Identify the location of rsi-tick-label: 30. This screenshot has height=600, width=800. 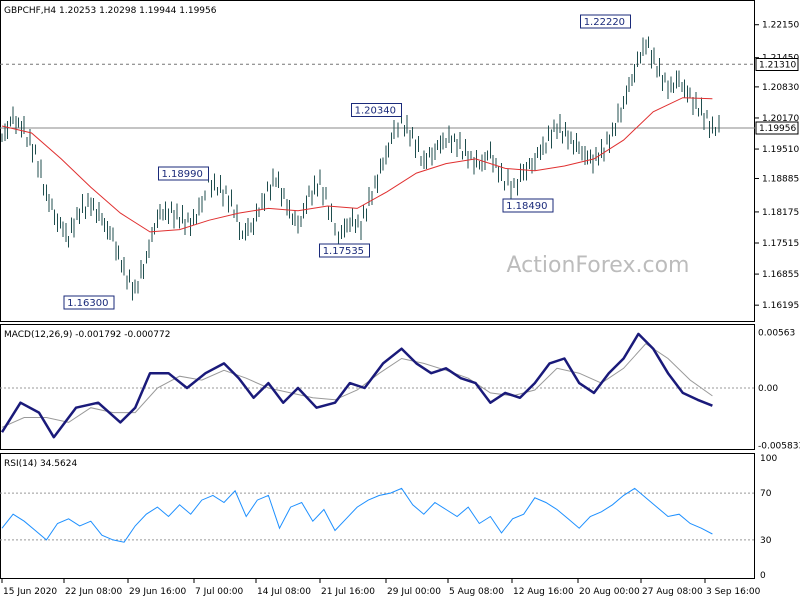
(766, 541).